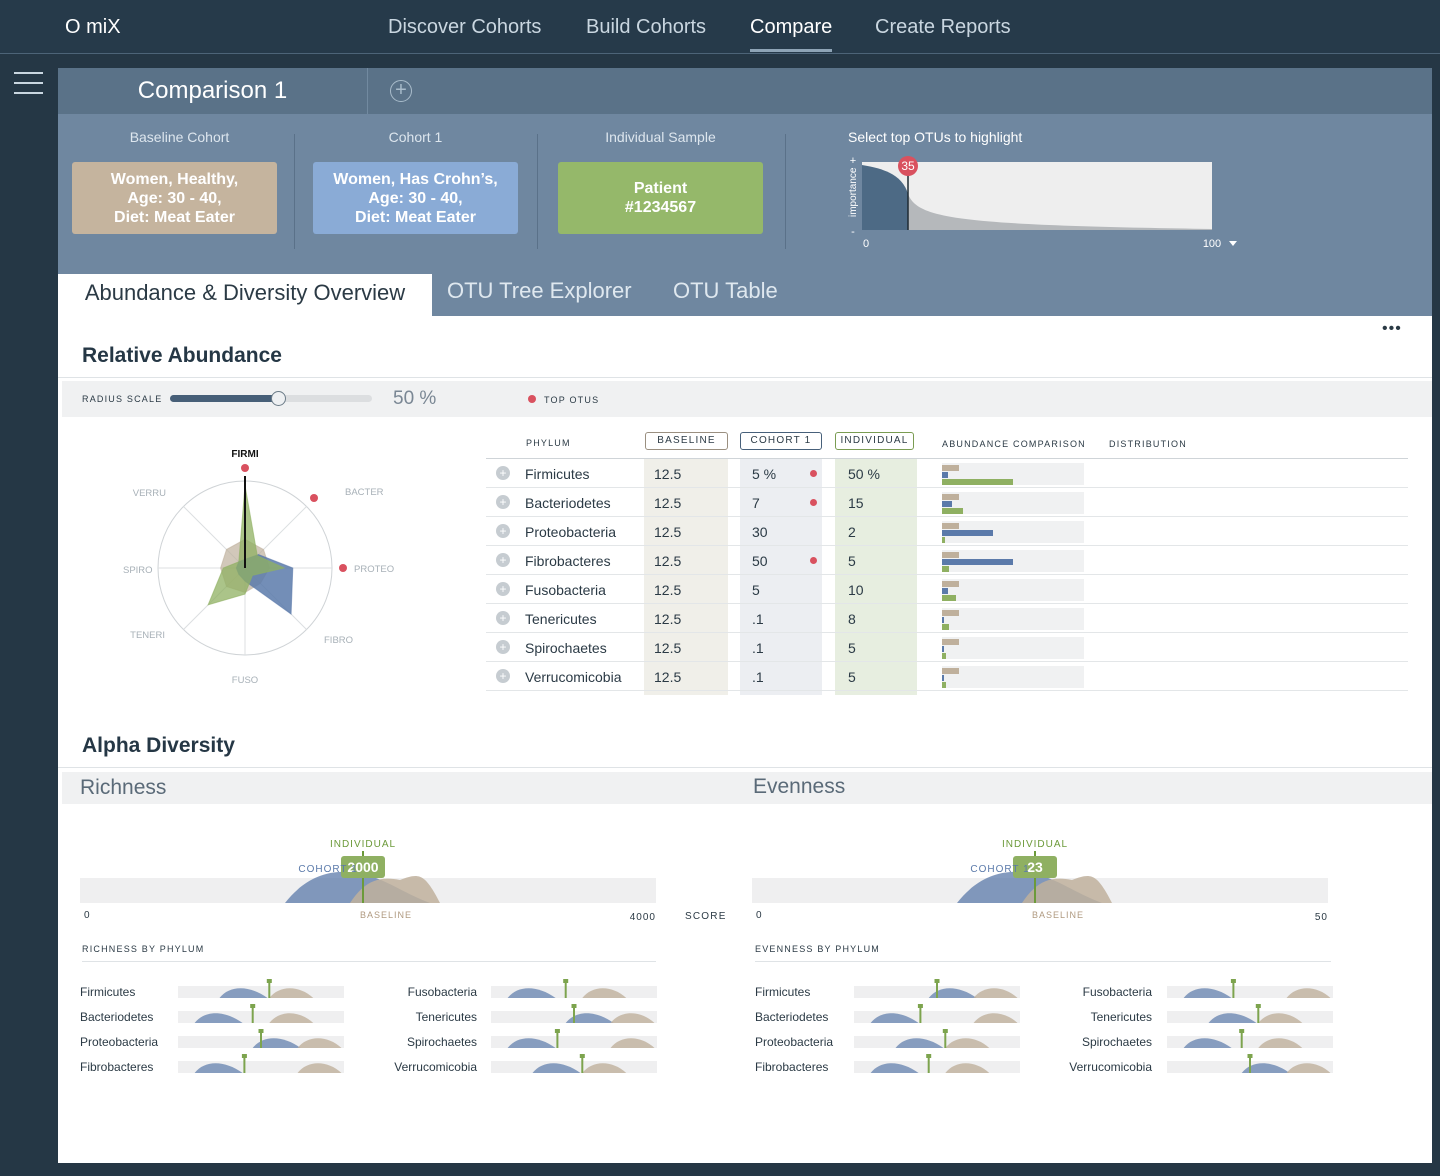 The image size is (1440, 1176). What do you see at coordinates (951, 671) in the screenshot?
I see `baseline-bar` at bounding box center [951, 671].